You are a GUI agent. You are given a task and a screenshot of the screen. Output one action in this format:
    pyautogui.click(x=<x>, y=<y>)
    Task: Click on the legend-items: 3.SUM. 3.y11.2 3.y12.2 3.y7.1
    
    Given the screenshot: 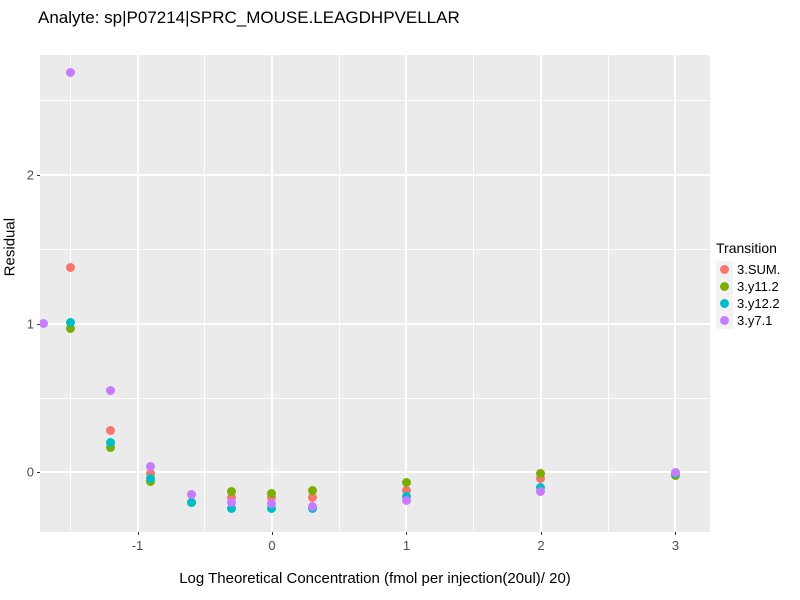 What is the action you would take?
    pyautogui.click(x=748, y=295)
    